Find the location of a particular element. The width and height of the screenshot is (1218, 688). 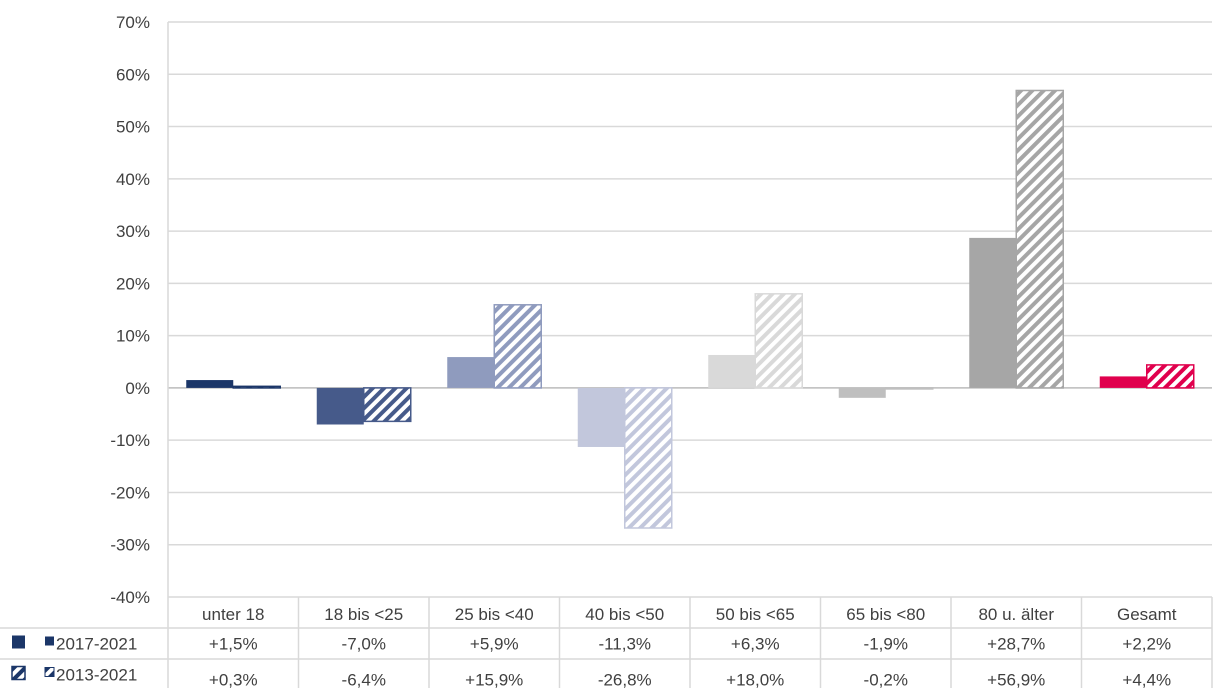

y-tick-label: -30% is located at coordinates (130, 545).